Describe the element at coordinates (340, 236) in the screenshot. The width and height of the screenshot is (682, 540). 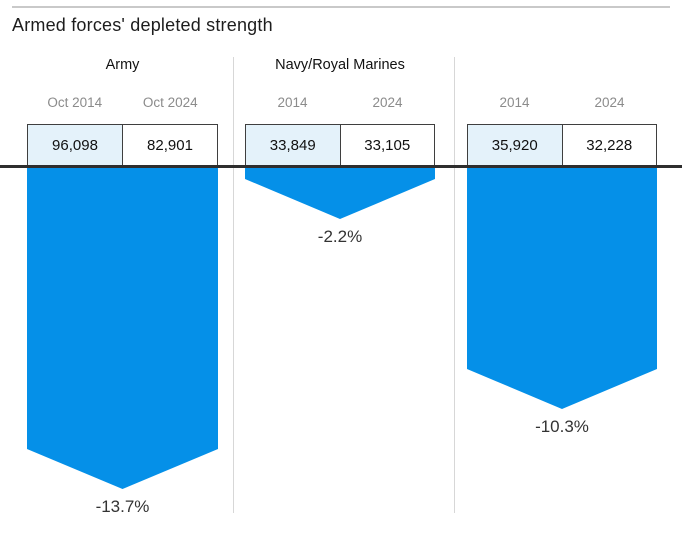
I see `percent-change-label: -2.2%` at that location.